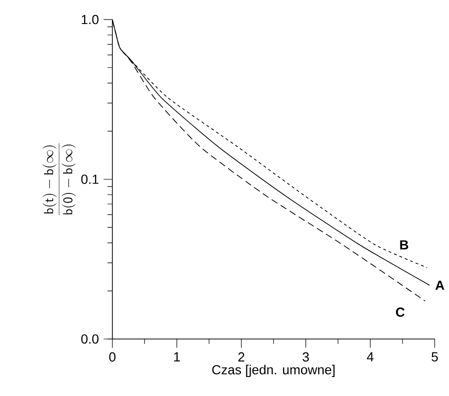  I want to click on y-axis-title: $\frac{\mathsf{b(t) - b(\infty)}}{\mathsf{b(0) - b(\infty)}}$, so click(59, 179).